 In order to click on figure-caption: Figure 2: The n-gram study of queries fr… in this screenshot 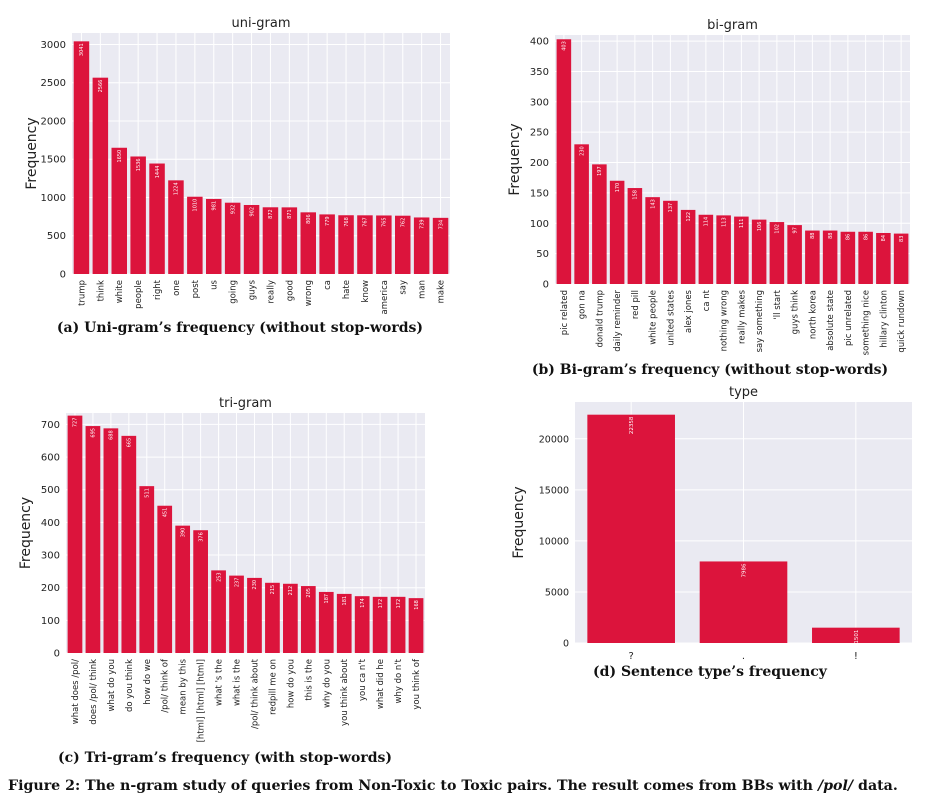, I will do `click(470, 786)`.